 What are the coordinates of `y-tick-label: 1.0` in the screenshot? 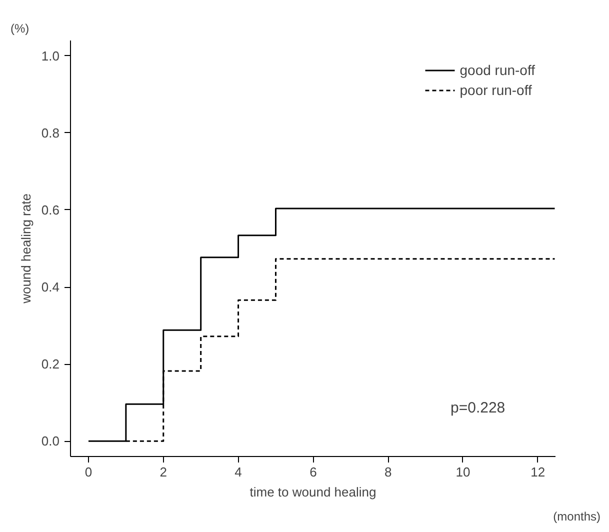 It's located at (50, 56).